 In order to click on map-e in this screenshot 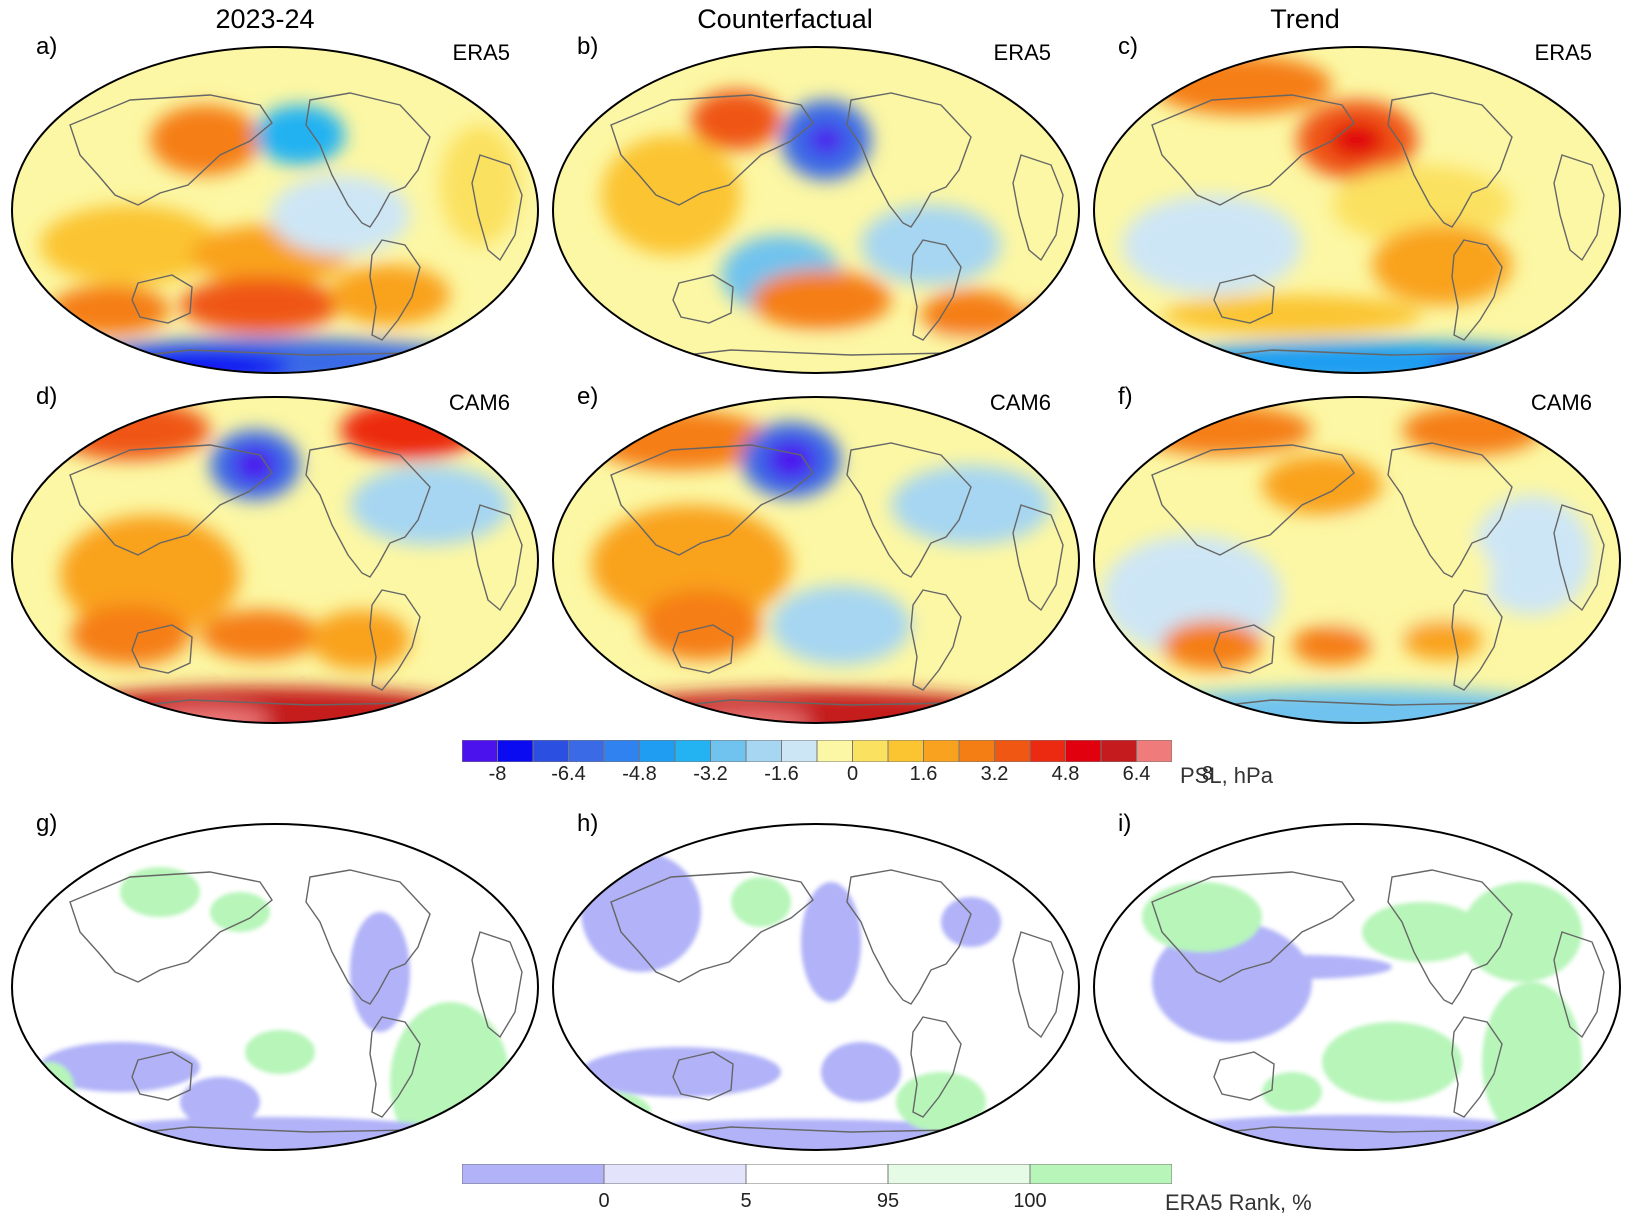, I will do `click(816, 560)`.